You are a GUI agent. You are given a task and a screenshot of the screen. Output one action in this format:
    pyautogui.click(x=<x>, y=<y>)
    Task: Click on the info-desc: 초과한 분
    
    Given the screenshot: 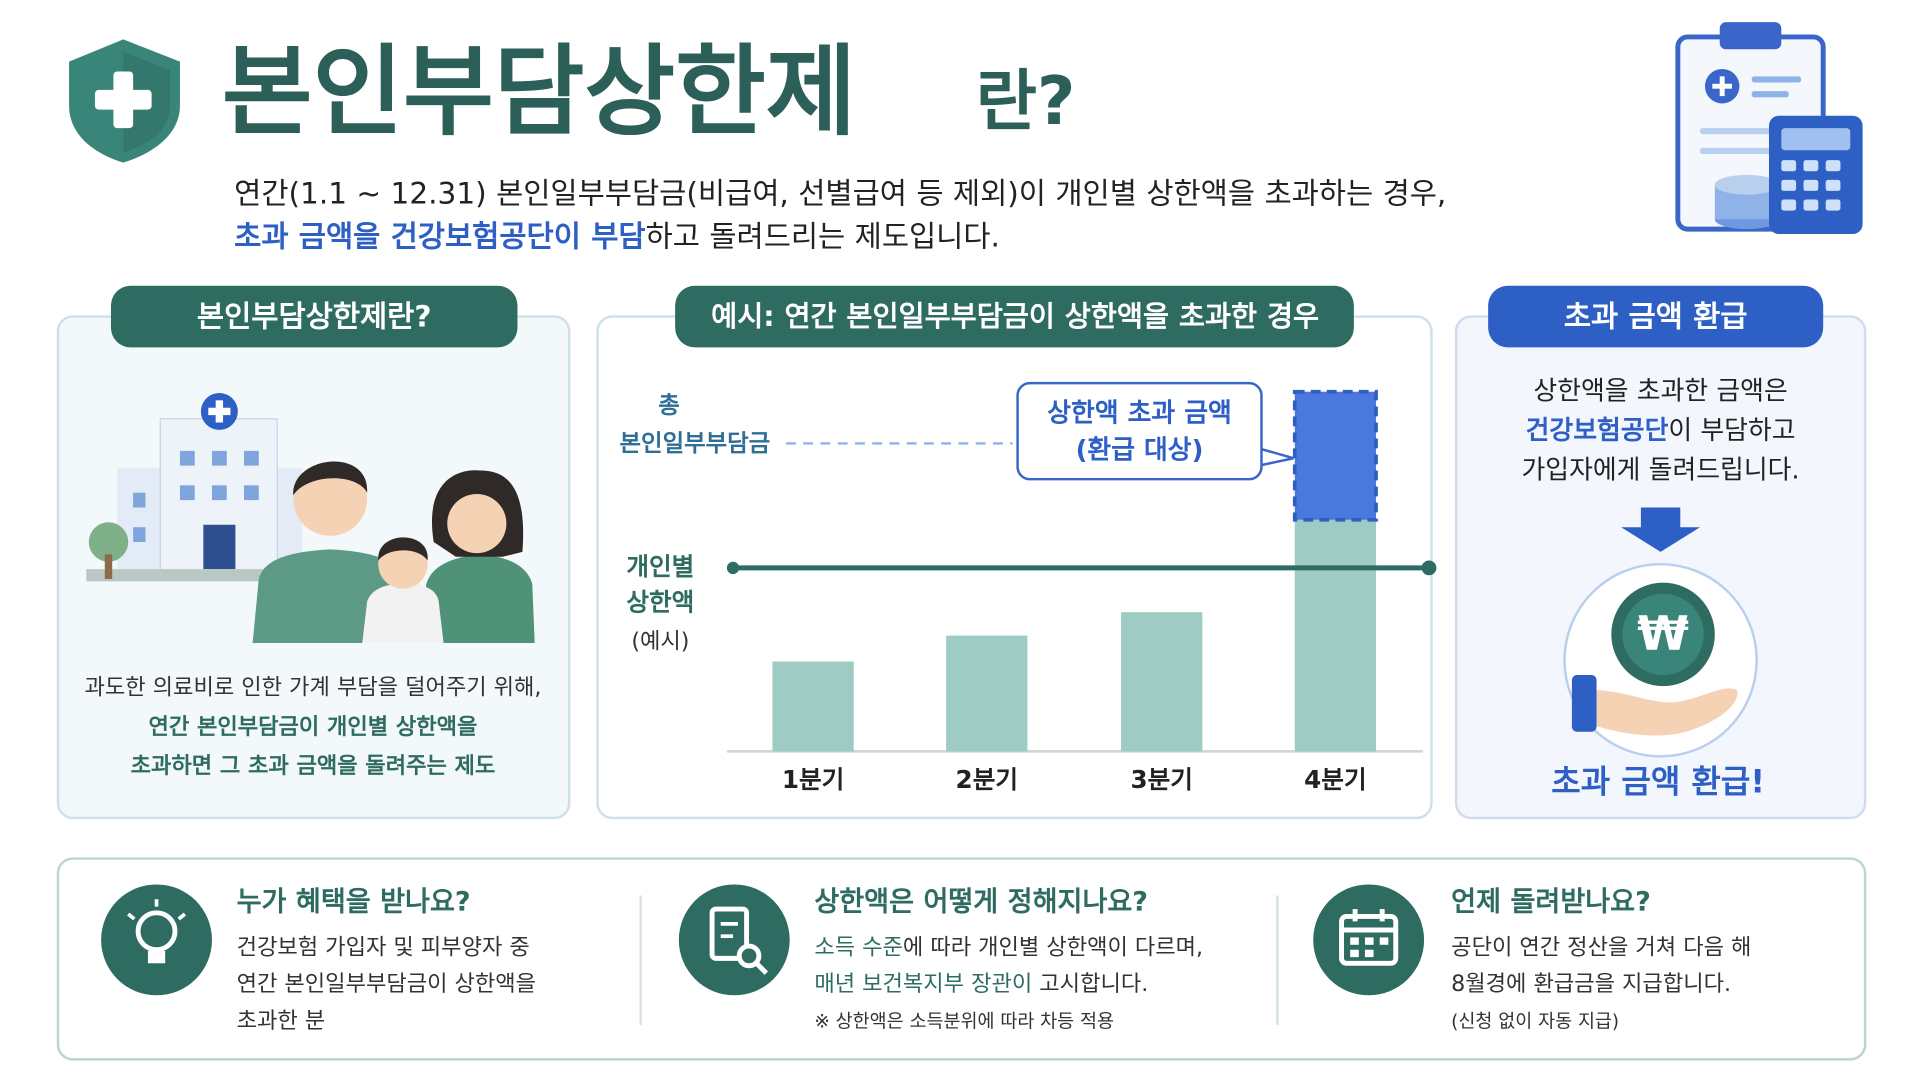 What is the action you would take?
    pyautogui.click(x=281, y=1021)
    